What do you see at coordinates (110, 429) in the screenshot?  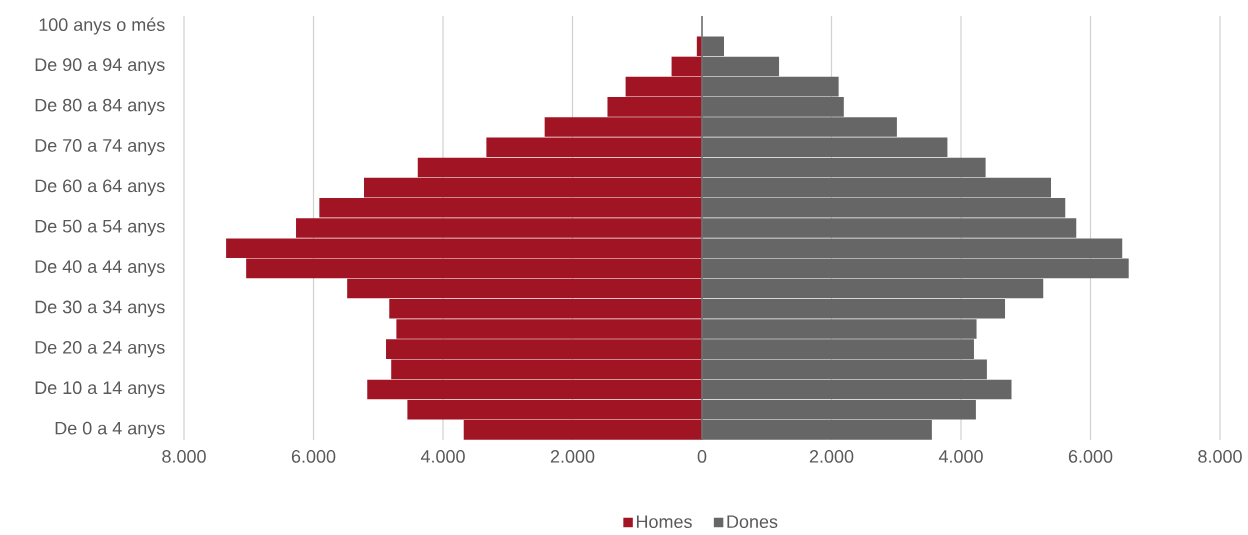 I see `y-tick-label: De 0 a 4 anys` at bounding box center [110, 429].